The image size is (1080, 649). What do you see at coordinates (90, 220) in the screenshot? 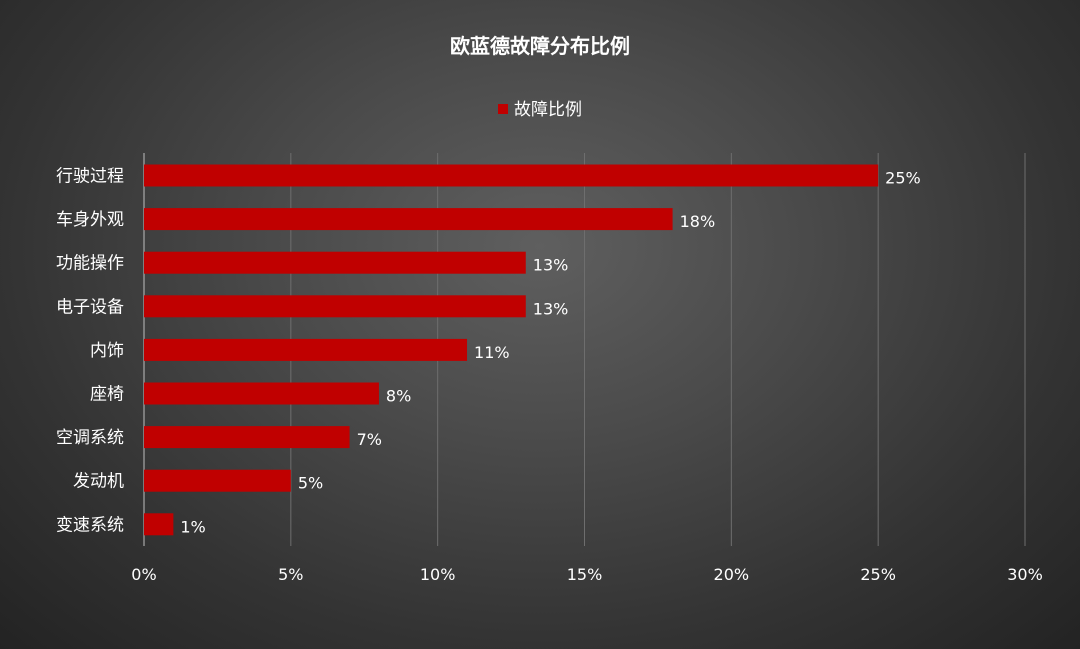
I see `category-label: 车身外观` at bounding box center [90, 220].